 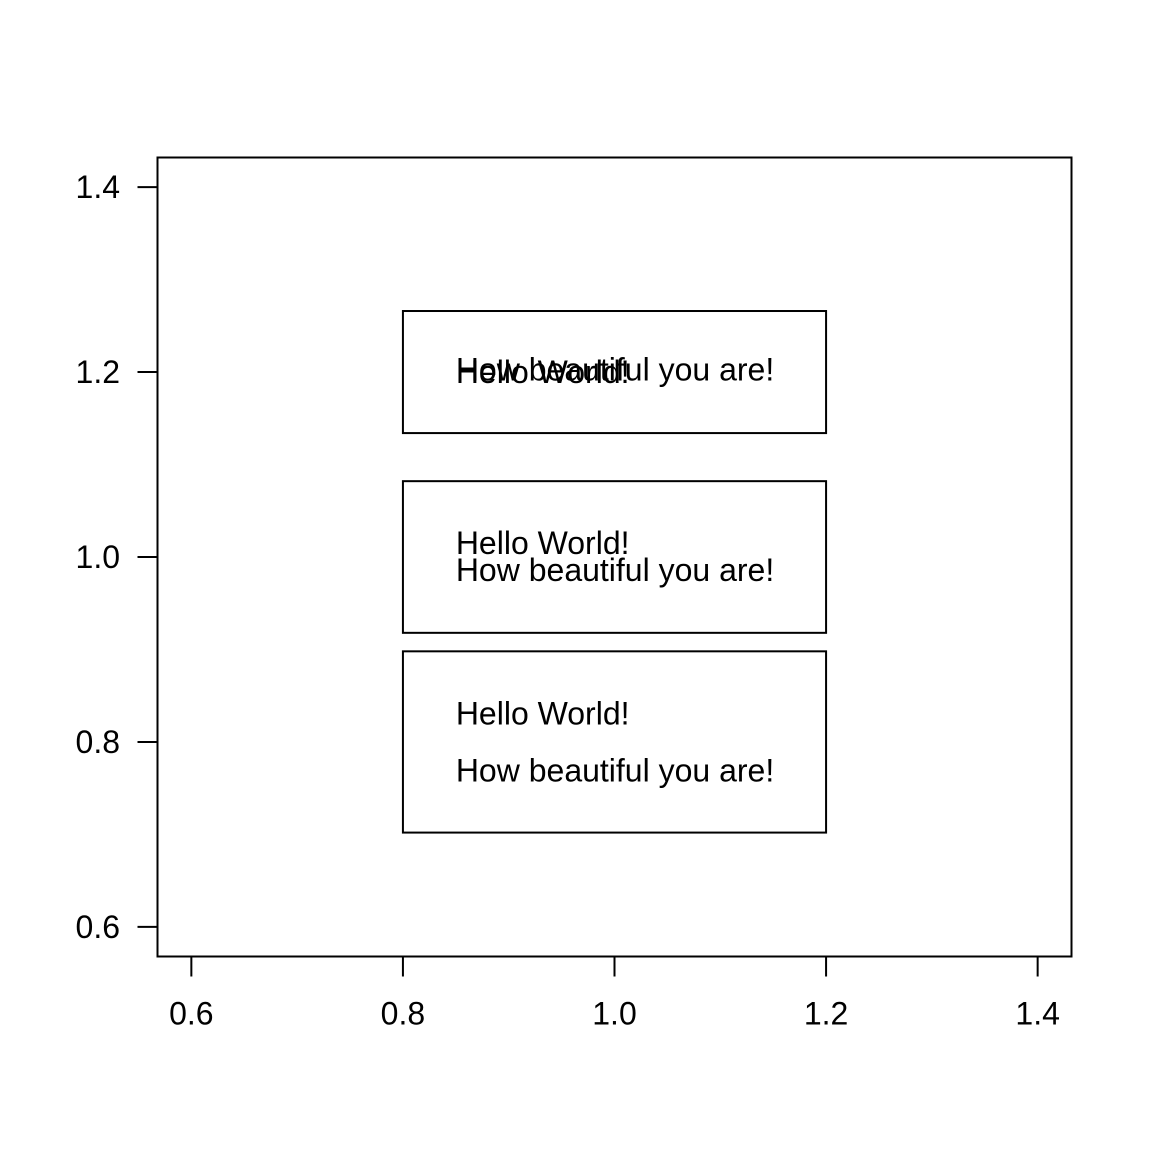 I want to click on x-tick-label: 1.0, so click(x=614, y=1014).